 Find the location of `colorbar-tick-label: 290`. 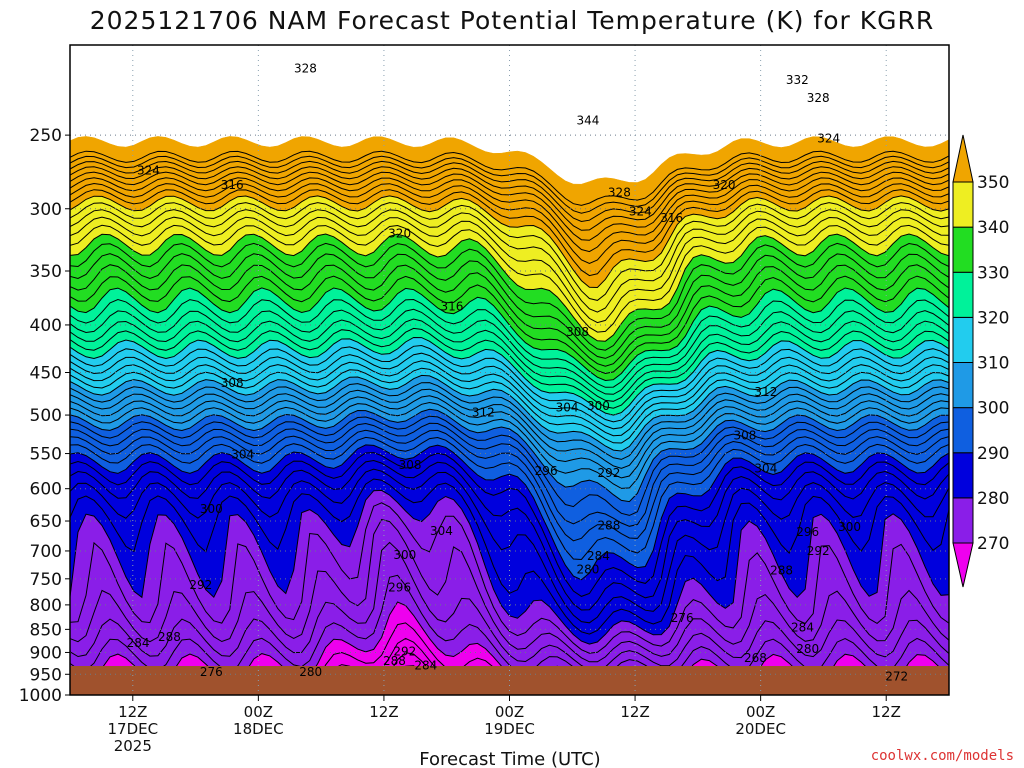

colorbar-tick-label: 290 is located at coordinates (993, 454).